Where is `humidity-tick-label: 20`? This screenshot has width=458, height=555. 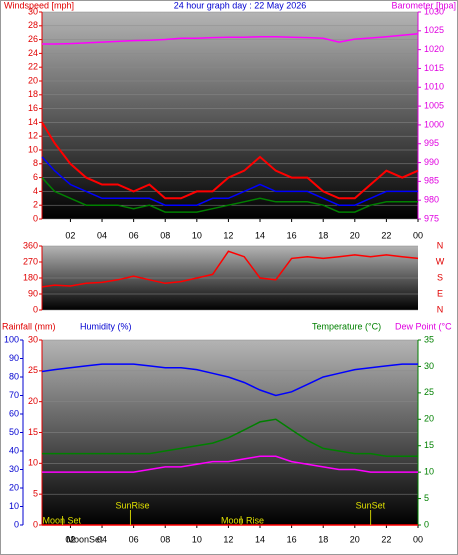 humidity-tick-label: 20 is located at coordinates (14, 487).